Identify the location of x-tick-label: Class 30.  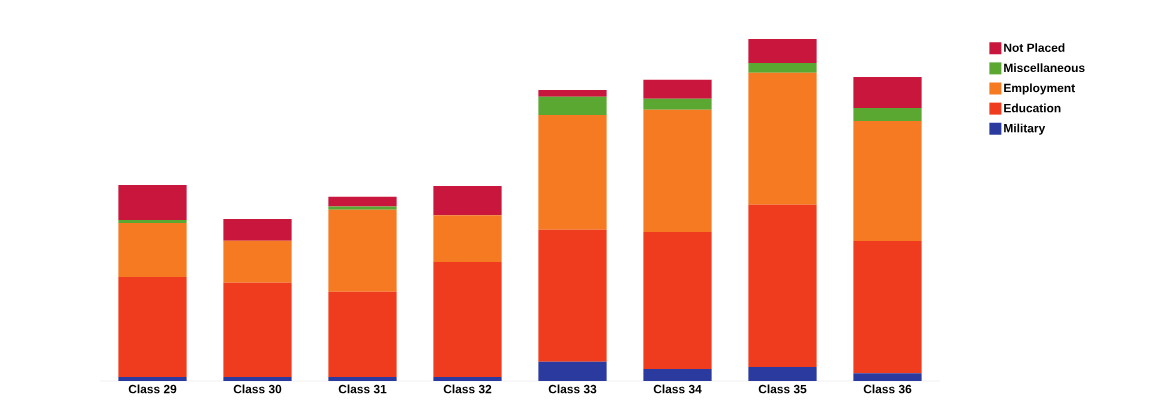
(257, 389).